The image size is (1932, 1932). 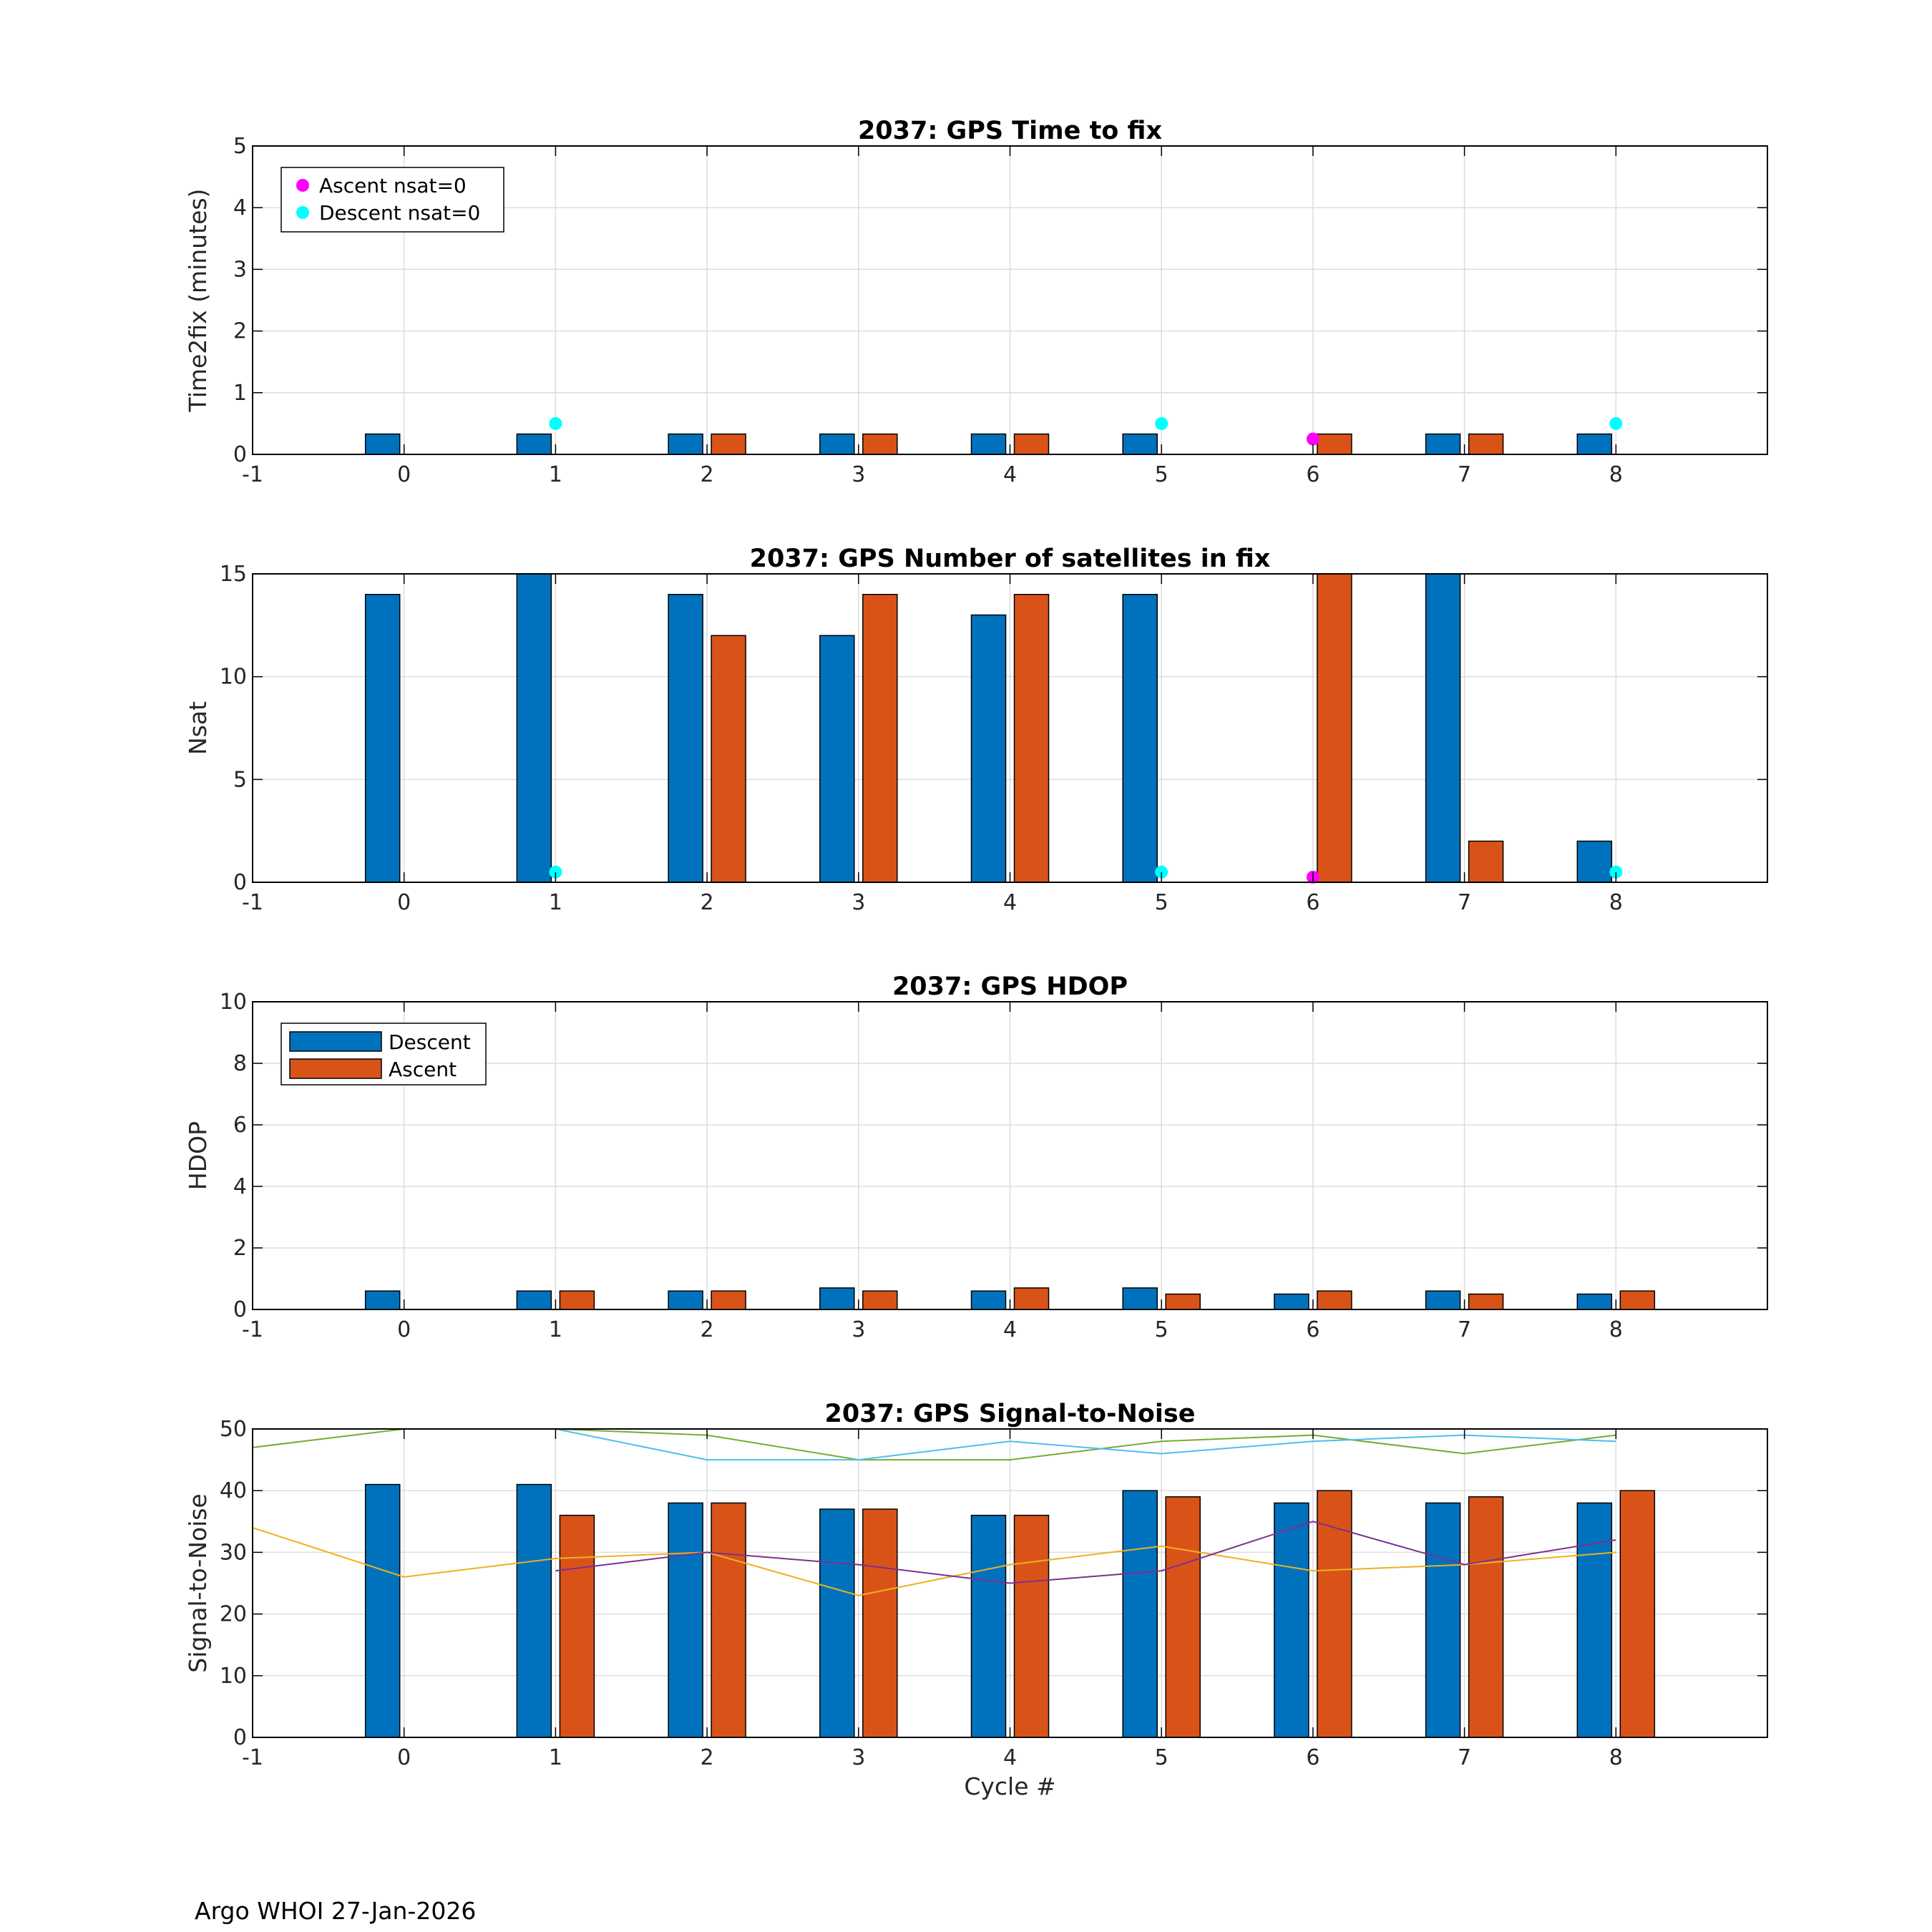 I want to click on x-axis-label: Cycle #, so click(x=1009, y=1786).